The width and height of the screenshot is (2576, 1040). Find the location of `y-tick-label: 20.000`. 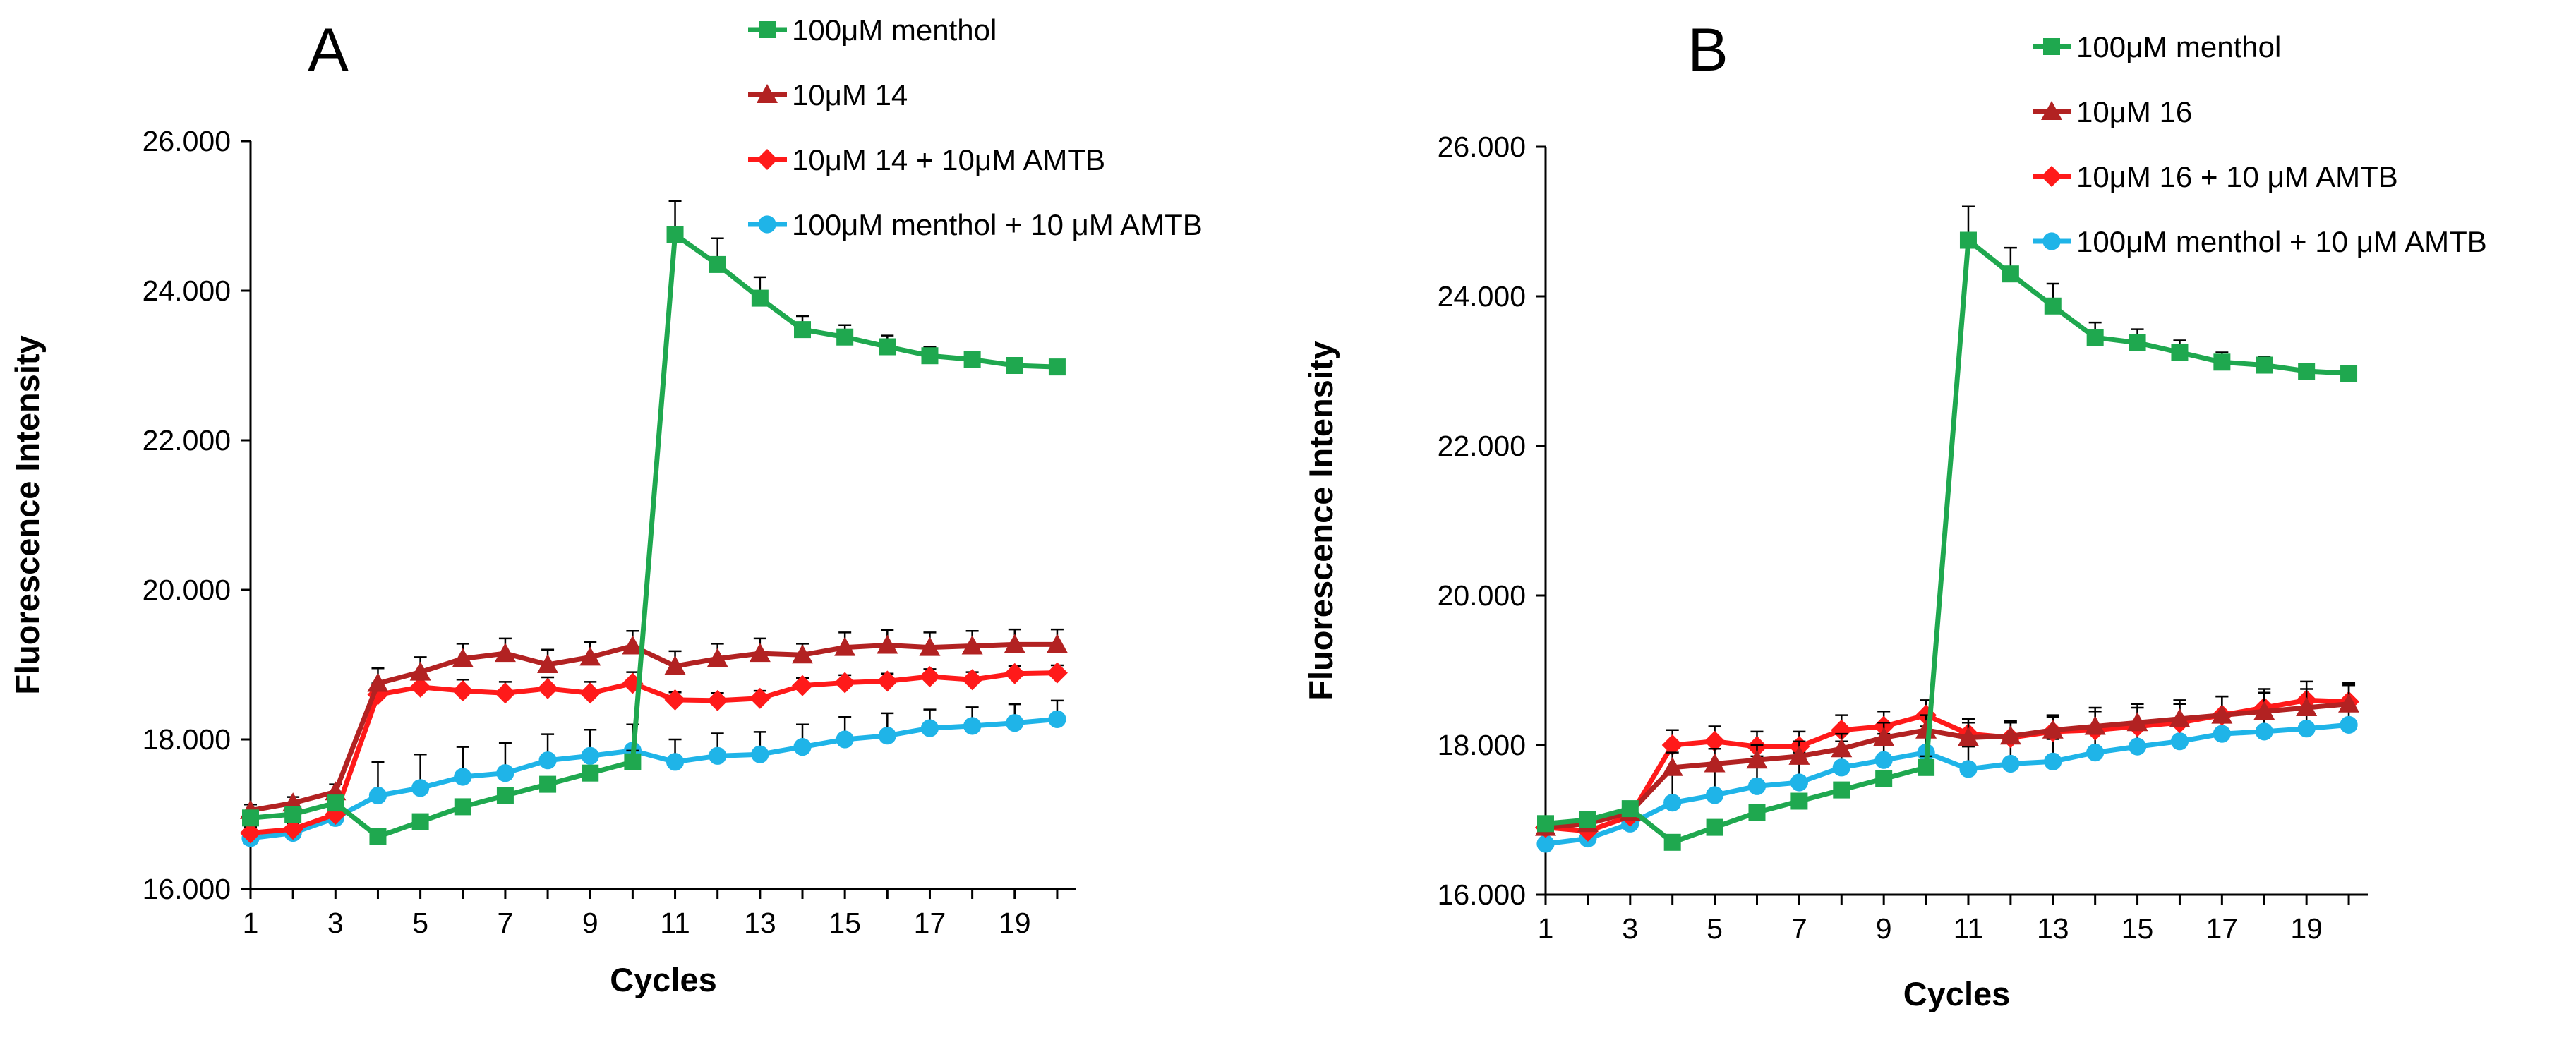

y-tick-label: 20.000 is located at coordinates (187, 590).